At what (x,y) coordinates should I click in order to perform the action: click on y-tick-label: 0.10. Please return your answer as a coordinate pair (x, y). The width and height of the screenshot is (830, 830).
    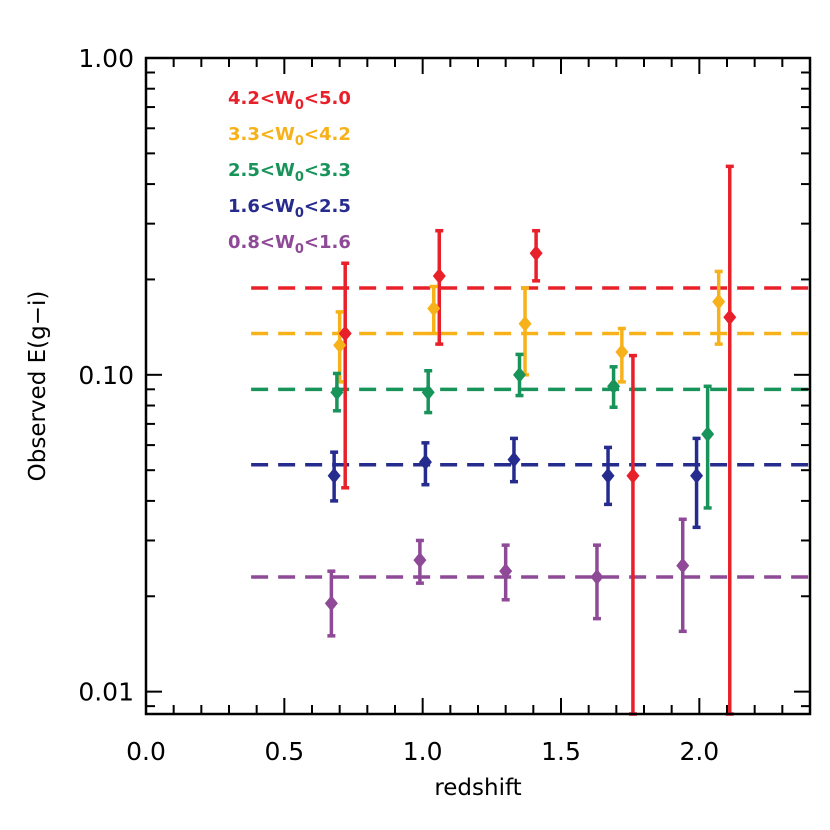
    Looking at the image, I should click on (106, 375).